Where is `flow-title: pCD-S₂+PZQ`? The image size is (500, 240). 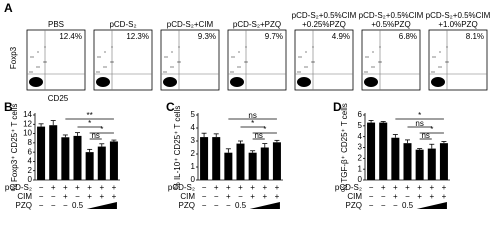
flow-title: pCD-S₂+PZQ is located at coordinates (257, 24).